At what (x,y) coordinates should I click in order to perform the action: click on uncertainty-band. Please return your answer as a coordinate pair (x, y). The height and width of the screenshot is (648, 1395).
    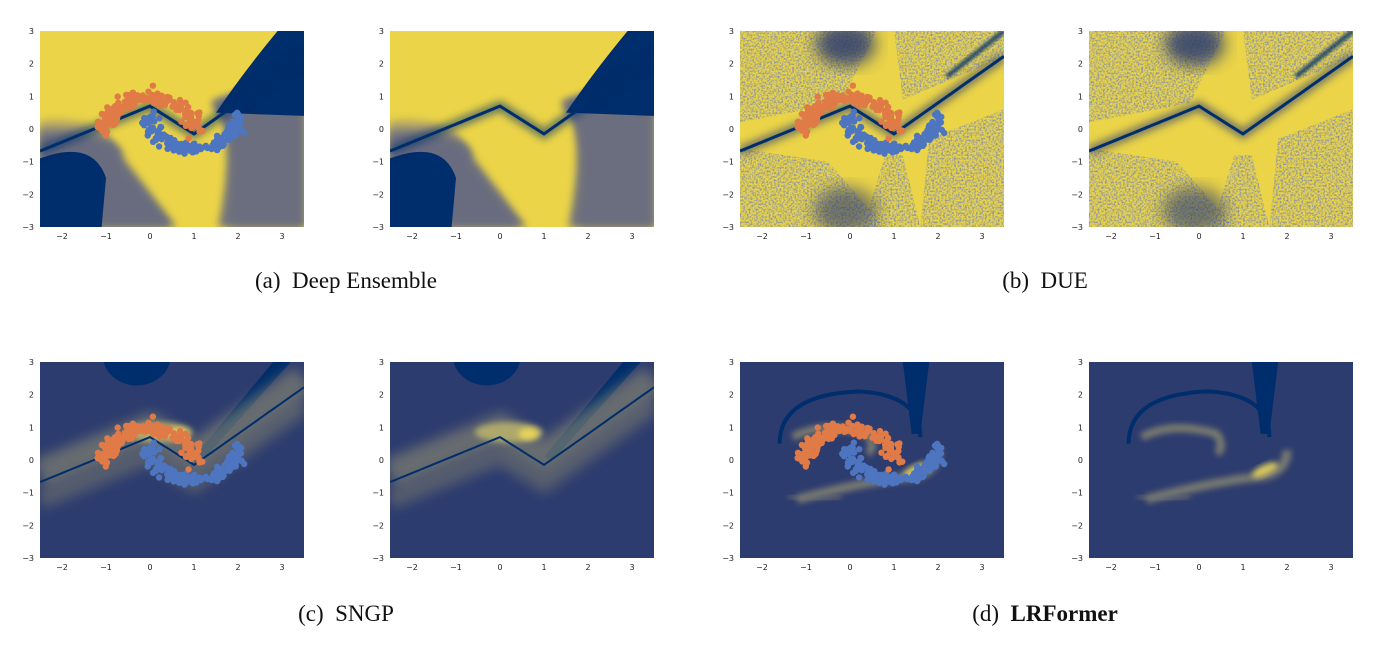
    Looking at the image, I should click on (1182, 440).